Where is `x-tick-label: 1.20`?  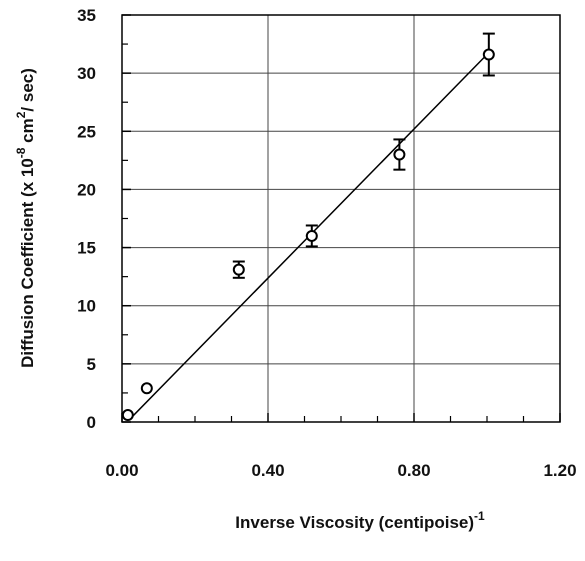 x-tick-label: 1.20 is located at coordinates (559, 470).